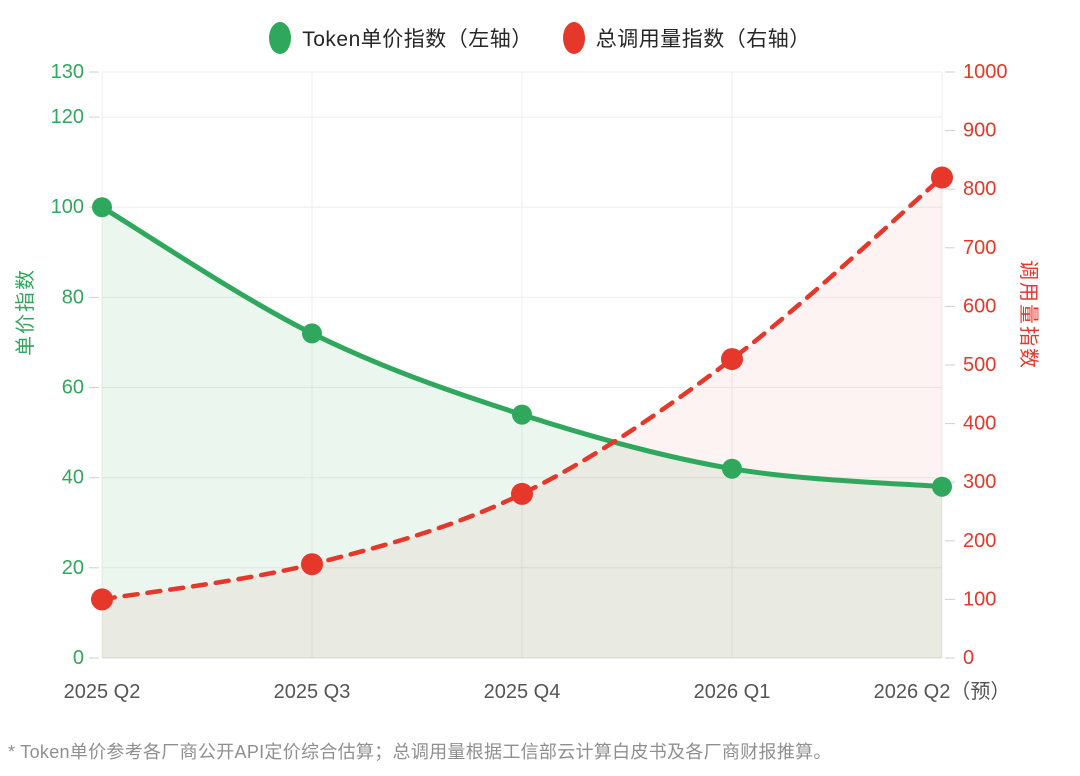 The width and height of the screenshot is (1080, 776). I want to click on left-axis-title: 单价指数, so click(25, 312).